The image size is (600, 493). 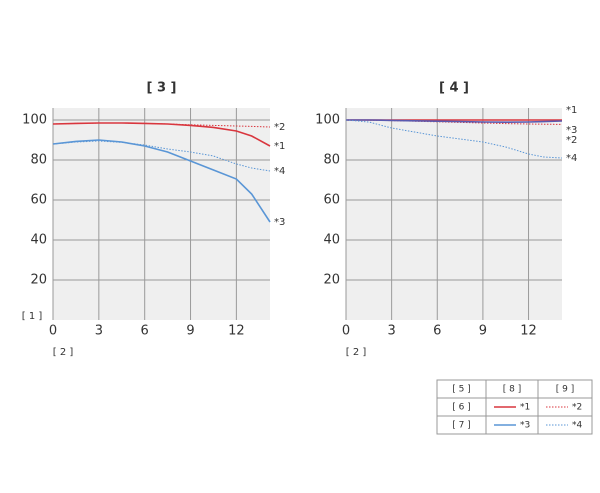 I want to click on y-axis-label: [ 1 ], so click(x=32, y=316).